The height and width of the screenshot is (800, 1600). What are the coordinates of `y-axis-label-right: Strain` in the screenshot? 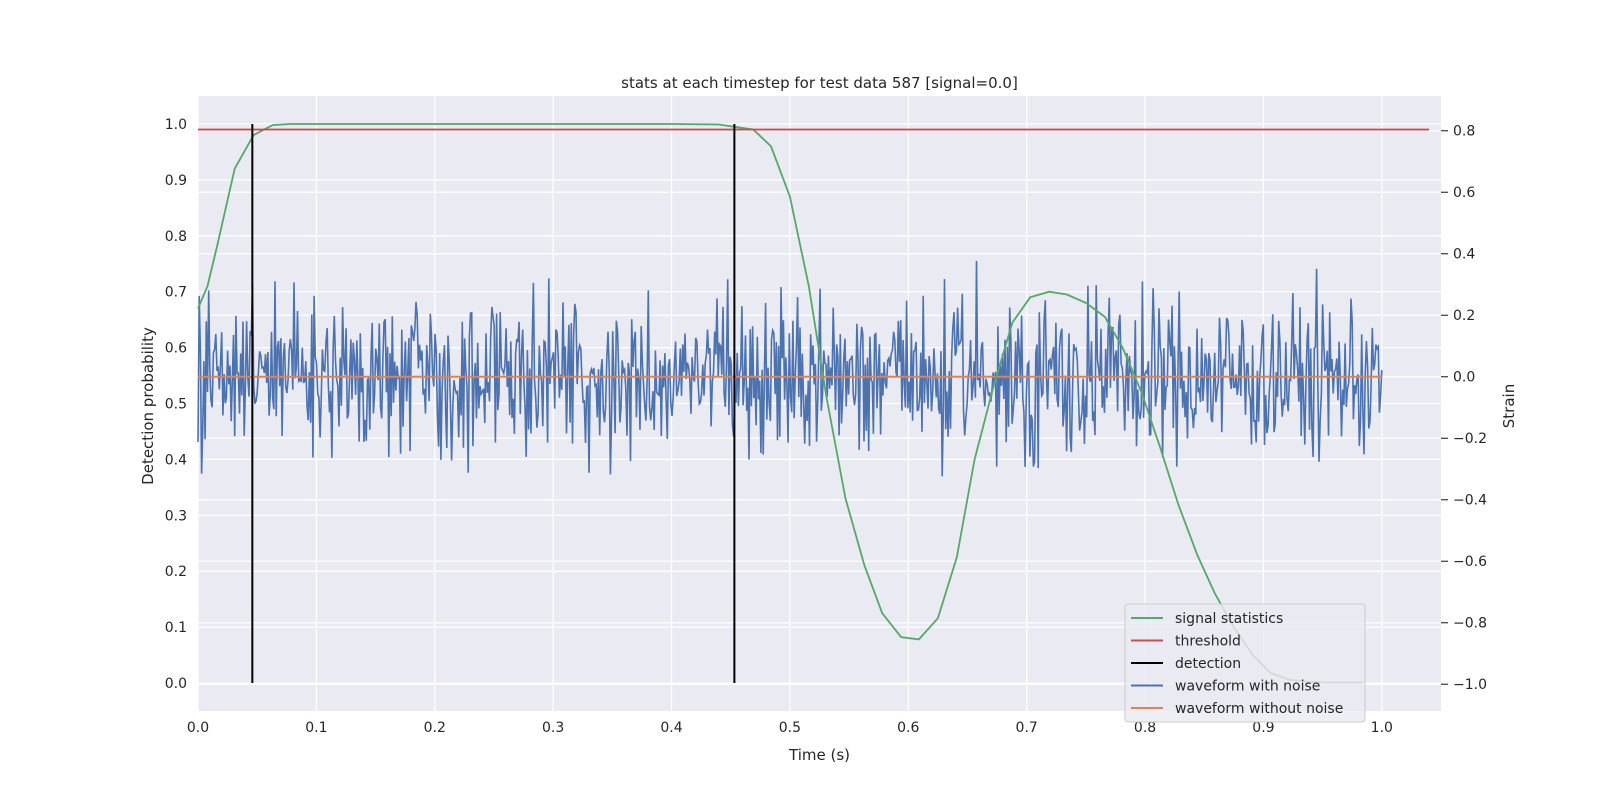 It's located at (1509, 406).